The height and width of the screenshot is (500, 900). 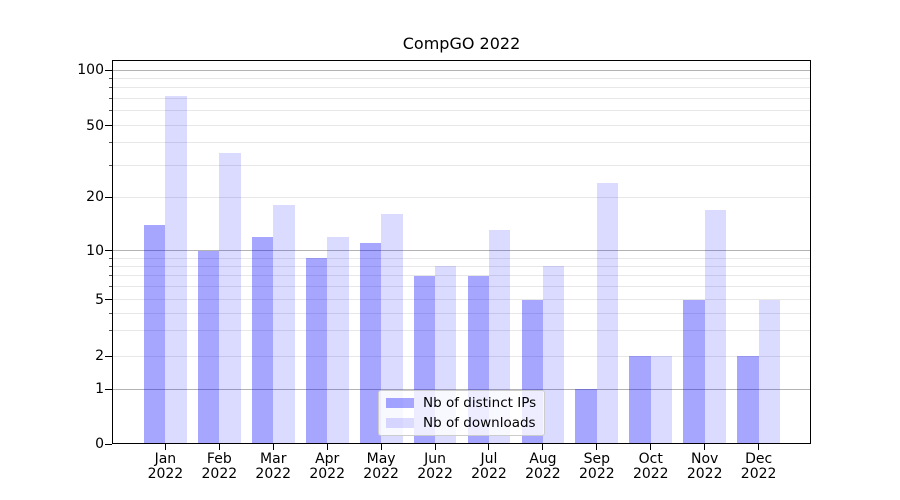 I want to click on chart-title: CompGO 2022, so click(x=461, y=43).